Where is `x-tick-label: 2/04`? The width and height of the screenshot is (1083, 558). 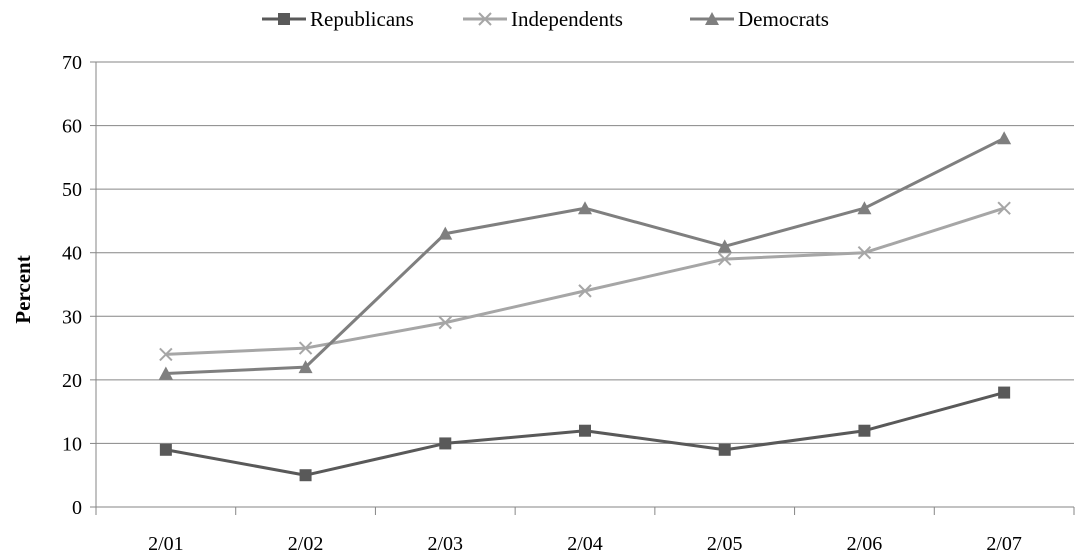
x-tick-label: 2/04 is located at coordinates (585, 544).